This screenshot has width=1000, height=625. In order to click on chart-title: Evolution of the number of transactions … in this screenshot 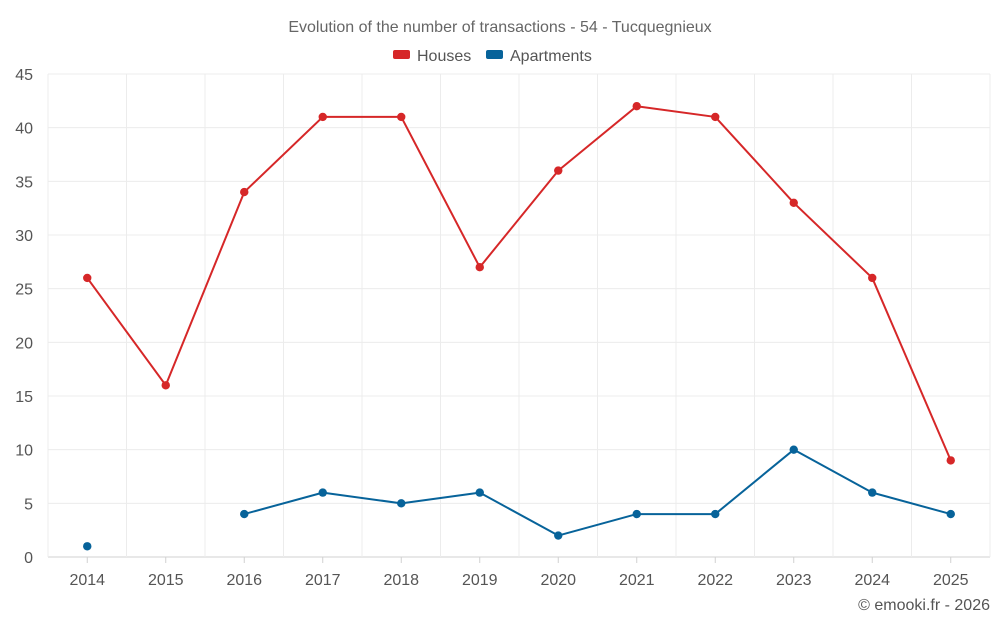, I will do `click(499, 27)`.